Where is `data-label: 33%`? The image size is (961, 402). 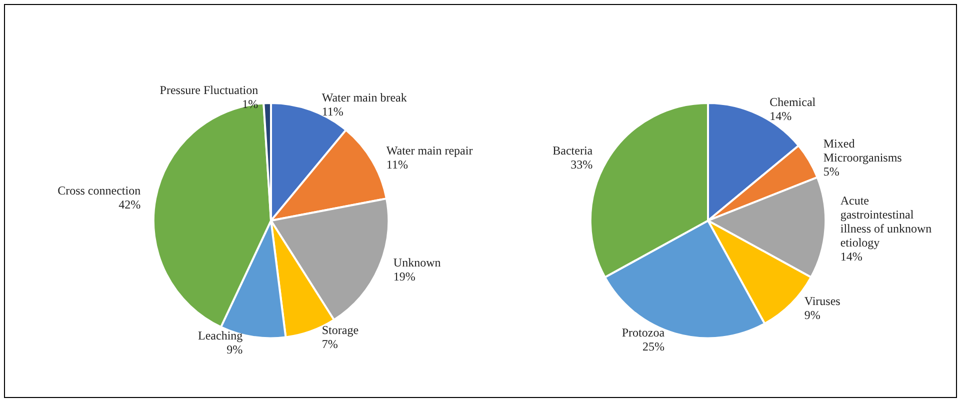
data-label: 33% is located at coordinates (581, 165).